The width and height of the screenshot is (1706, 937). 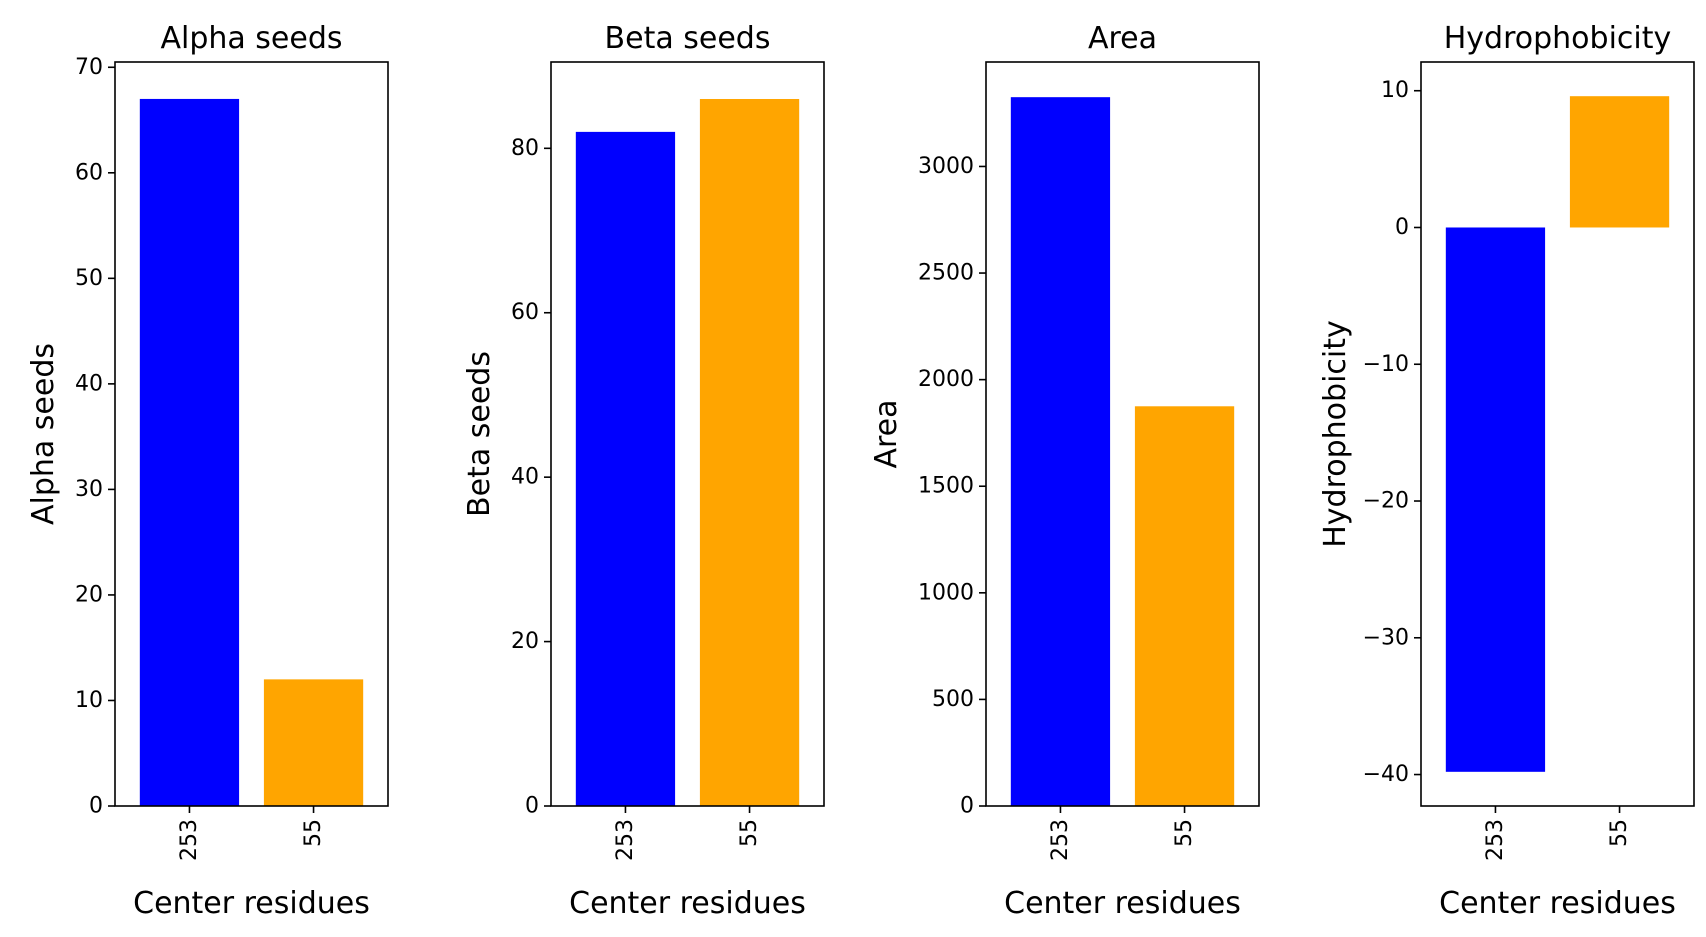 I want to click on chart-area-ytick-label: 0, so click(x=967, y=806).